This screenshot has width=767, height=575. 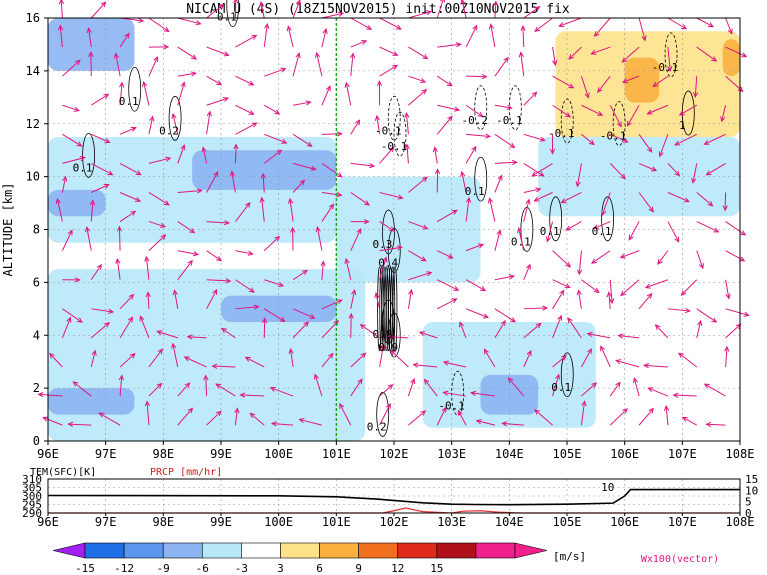 I want to click on colorbar: -15 -12 -9 -6 -3 3 6 9 12 15 [m/s] Wx100(vector), so click(x=385, y=558).